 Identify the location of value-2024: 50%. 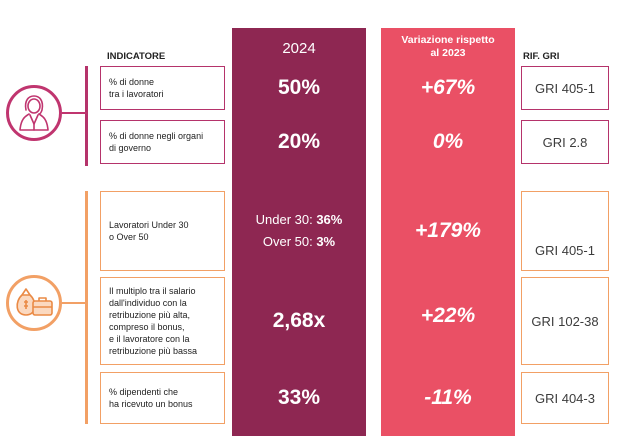
(299, 87).